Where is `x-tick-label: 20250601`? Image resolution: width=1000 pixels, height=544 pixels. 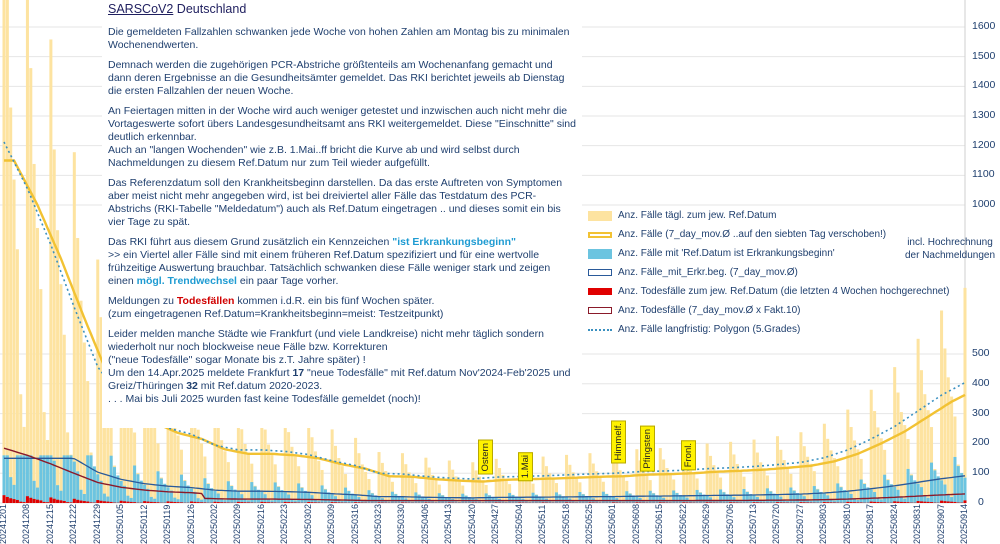
x-tick-label: 20250601 is located at coordinates (612, 523).